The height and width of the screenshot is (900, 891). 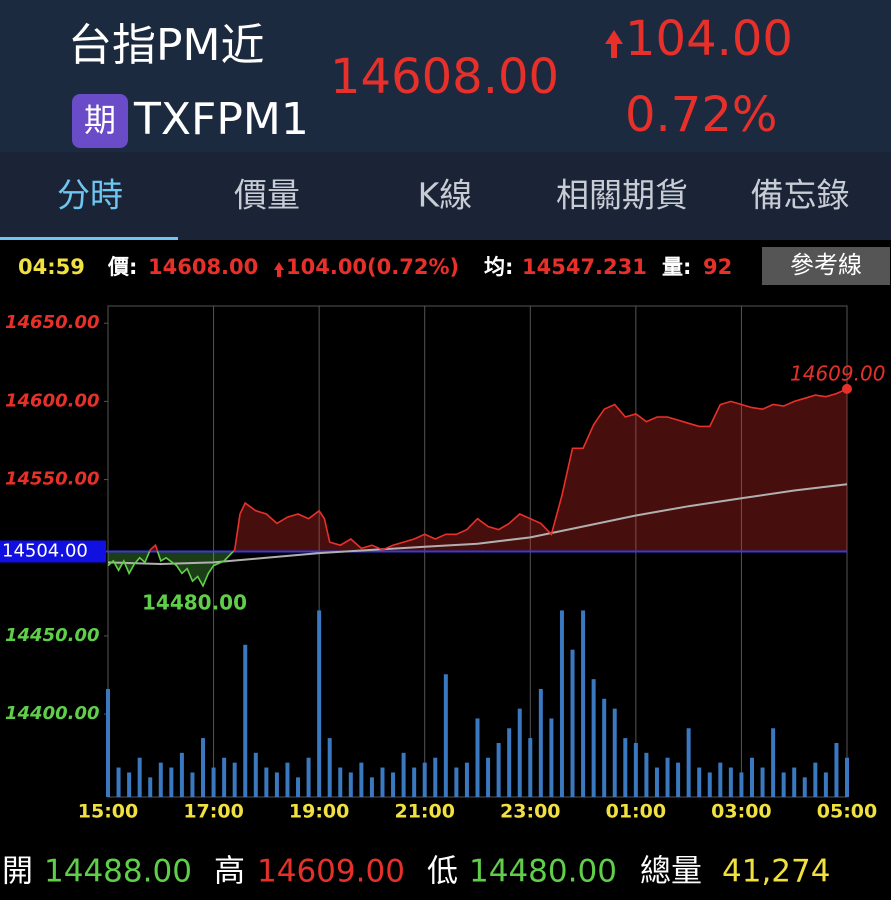 I want to click on y-tick-label: 14400.00, so click(x=52, y=713).